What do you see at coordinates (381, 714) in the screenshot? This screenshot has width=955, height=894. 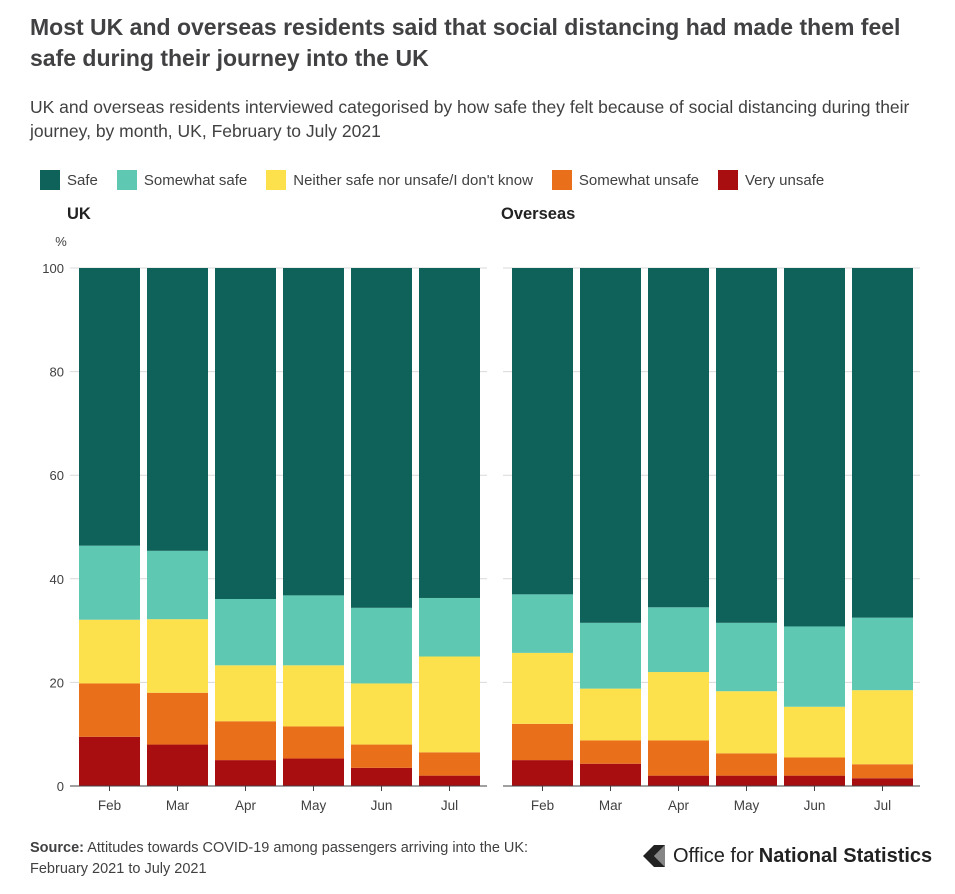 I see `bar-uk-jun-neither-safe-nor-unsafe-i-don-t-know` at bounding box center [381, 714].